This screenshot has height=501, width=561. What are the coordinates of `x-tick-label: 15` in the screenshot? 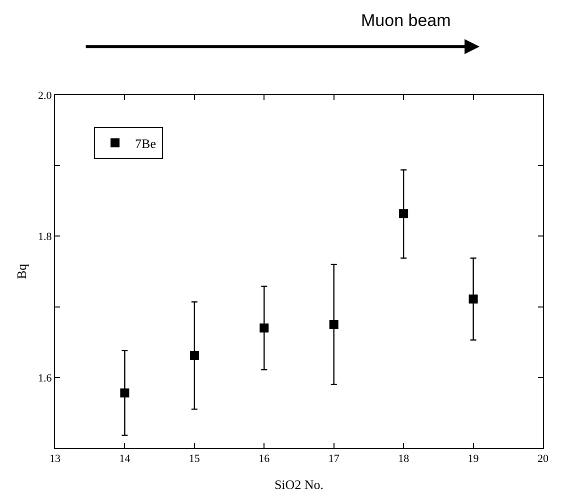 It's located at (194, 459).